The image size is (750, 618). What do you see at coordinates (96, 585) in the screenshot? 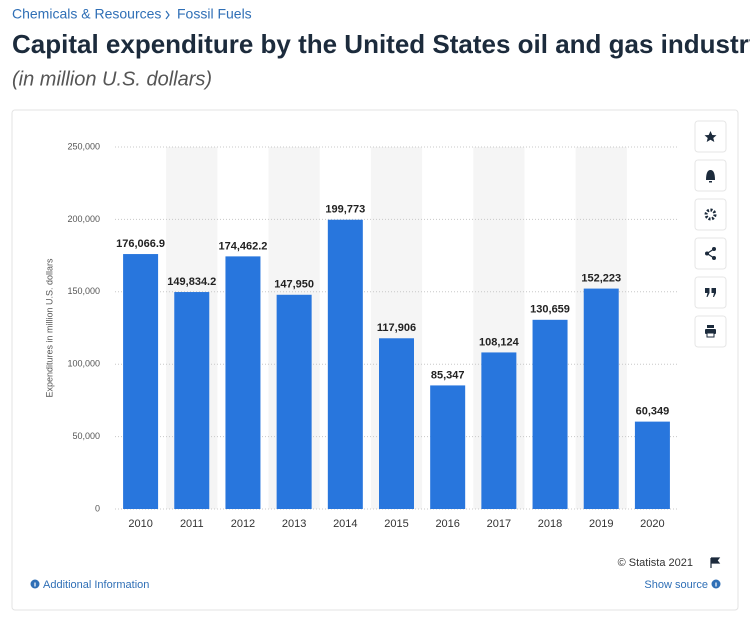
I see `additional-info-link: Additional Information` at bounding box center [96, 585].